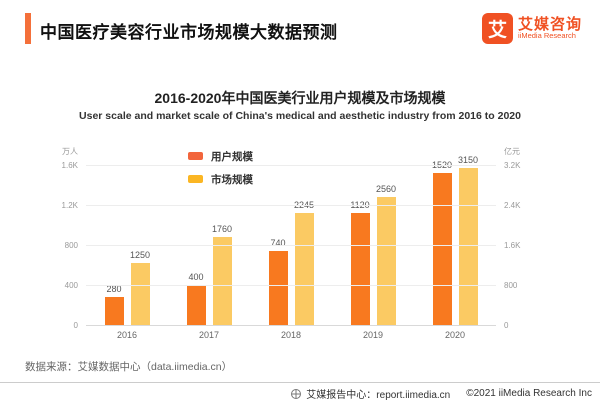 Image resolution: width=600 pixels, height=400 pixels. What do you see at coordinates (373, 254) in the screenshot?
I see `bar-group-2019: 1120 2560` at bounding box center [373, 254].